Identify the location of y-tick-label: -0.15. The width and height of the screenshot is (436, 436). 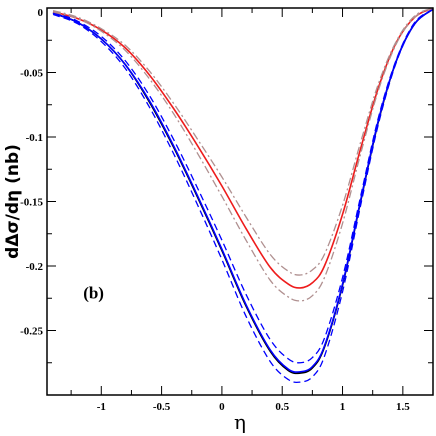
(31, 203).